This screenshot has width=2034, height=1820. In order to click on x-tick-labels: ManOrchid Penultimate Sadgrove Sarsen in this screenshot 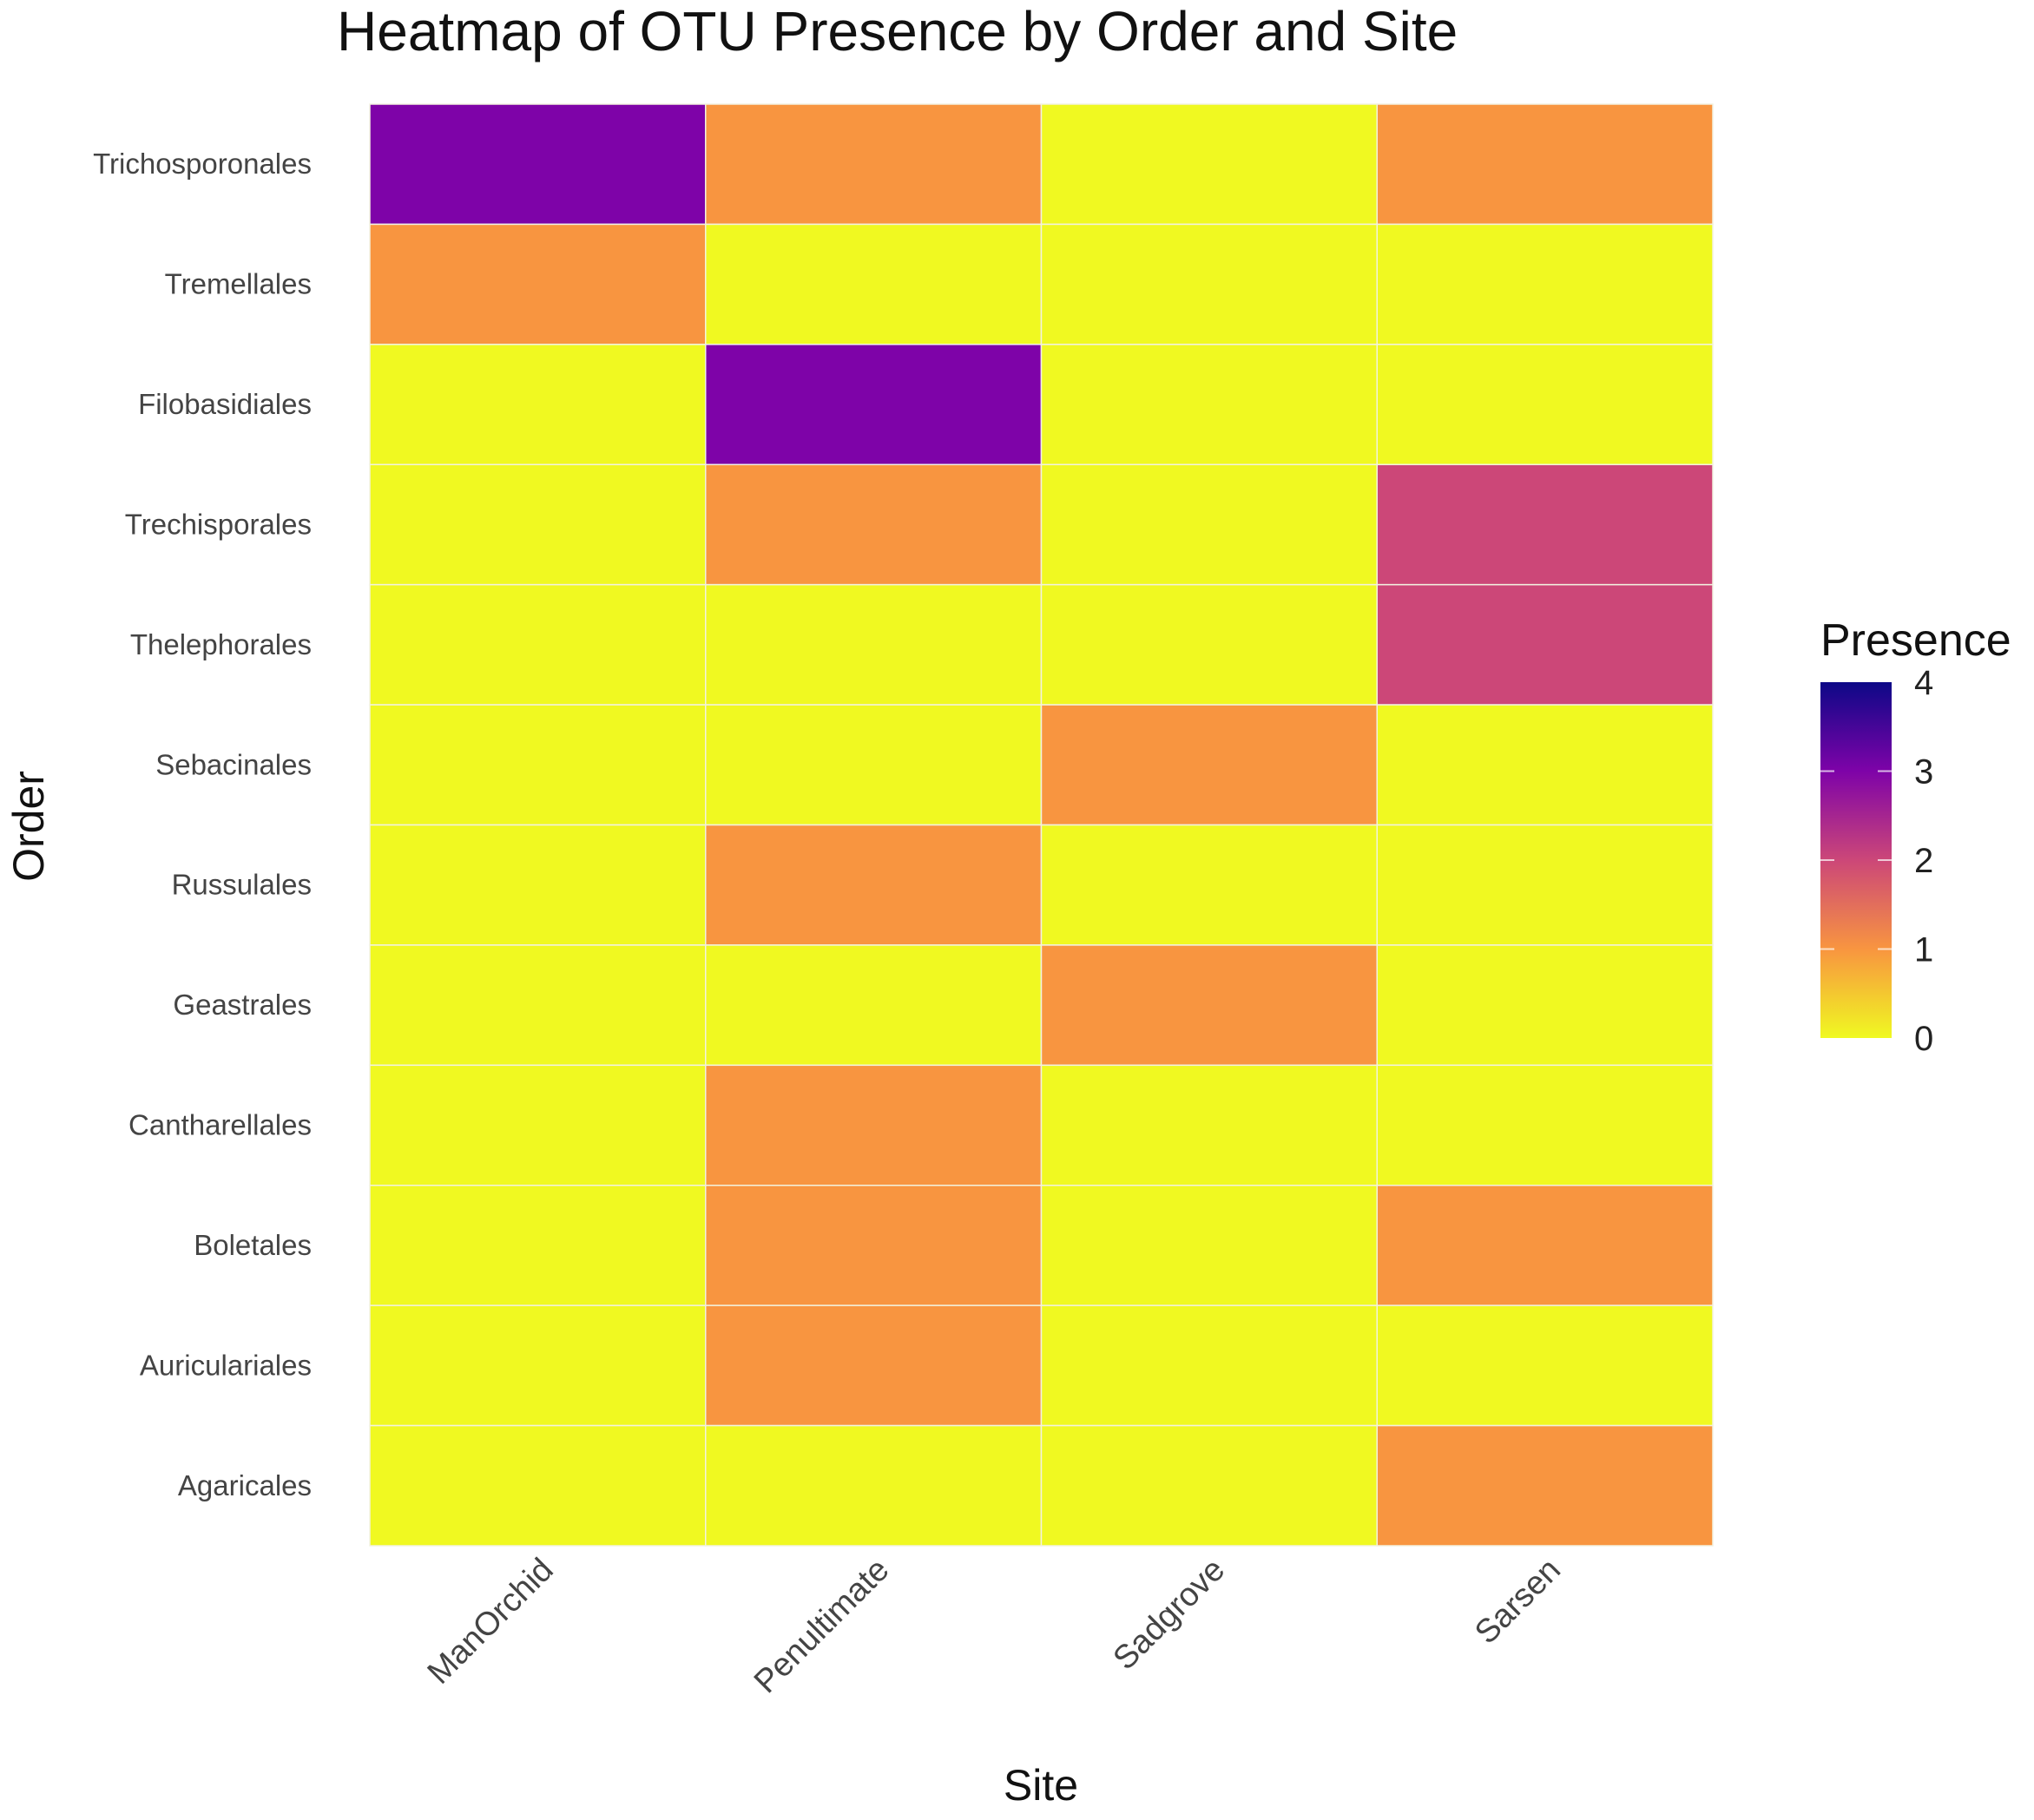, I will do `click(994, 1626)`.